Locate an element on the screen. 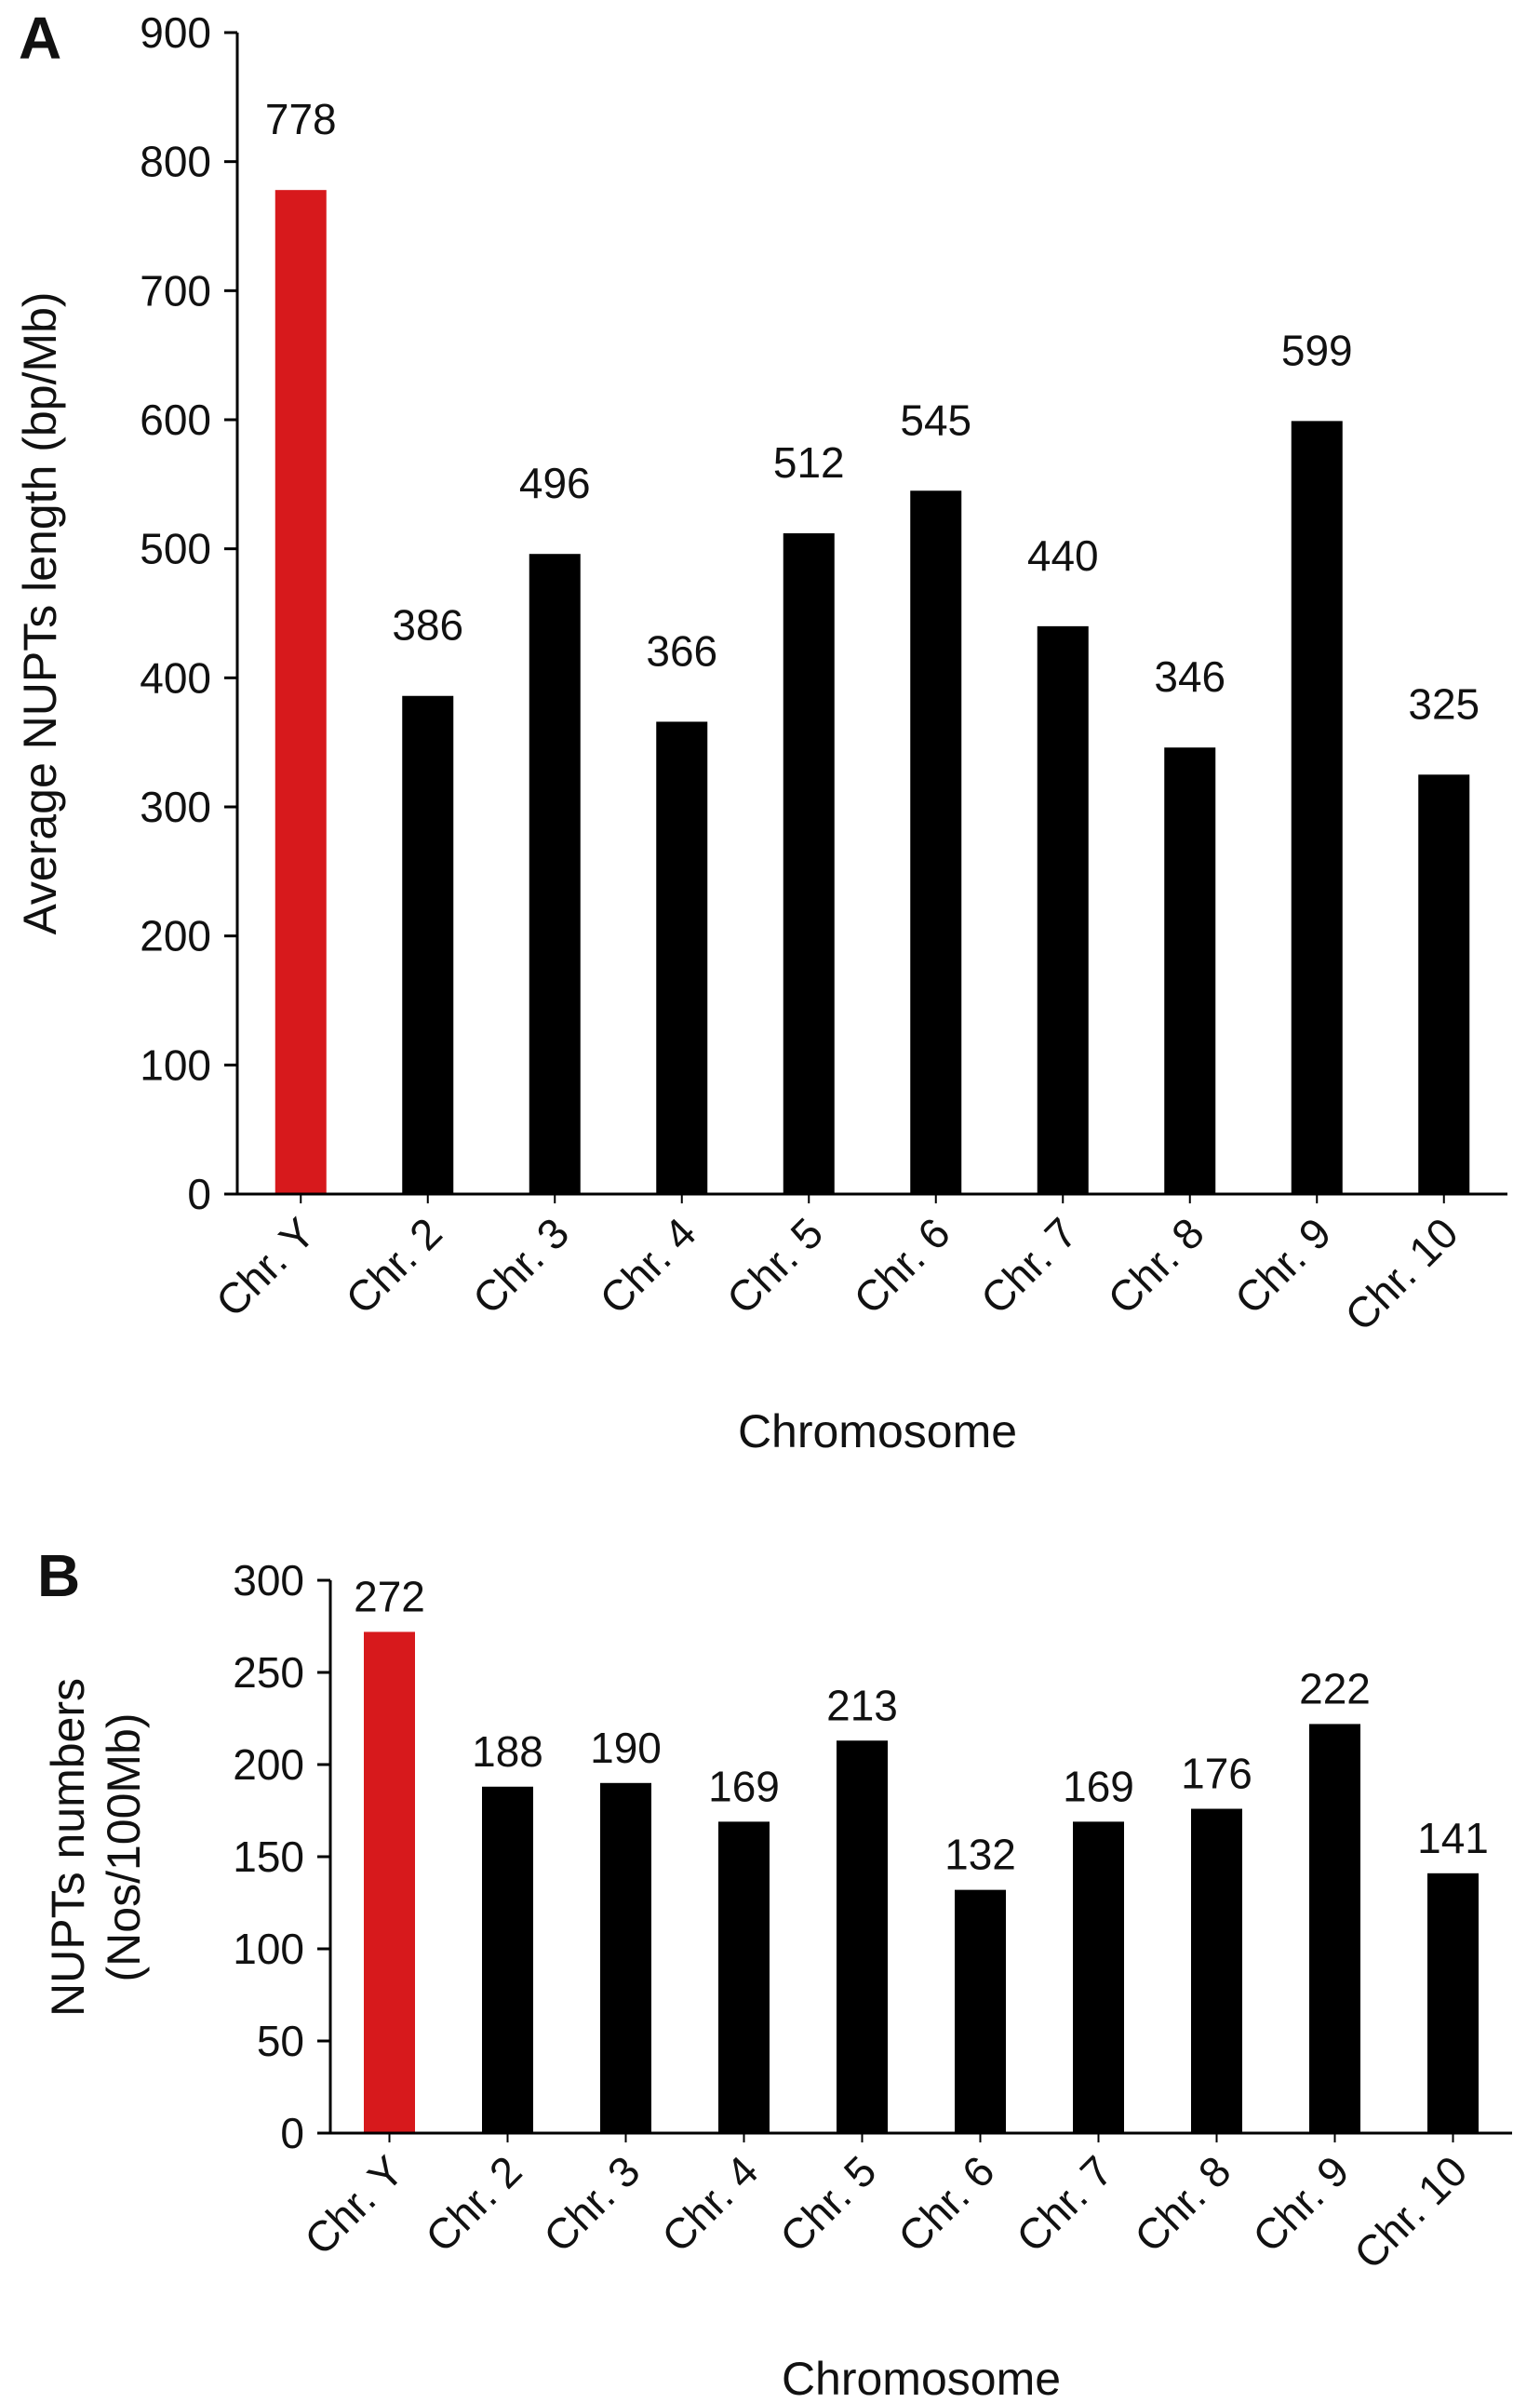 Image resolution: width=1540 pixels, height=2403 pixels. y-tick-label: 700 is located at coordinates (175, 290).